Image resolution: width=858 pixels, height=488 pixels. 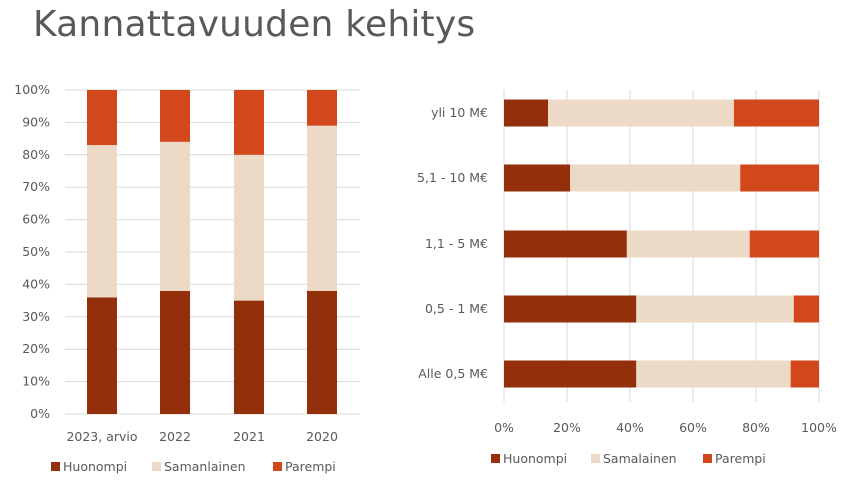 I want to click on y-tick-label: Alle 0,5 M€, so click(x=453, y=373).